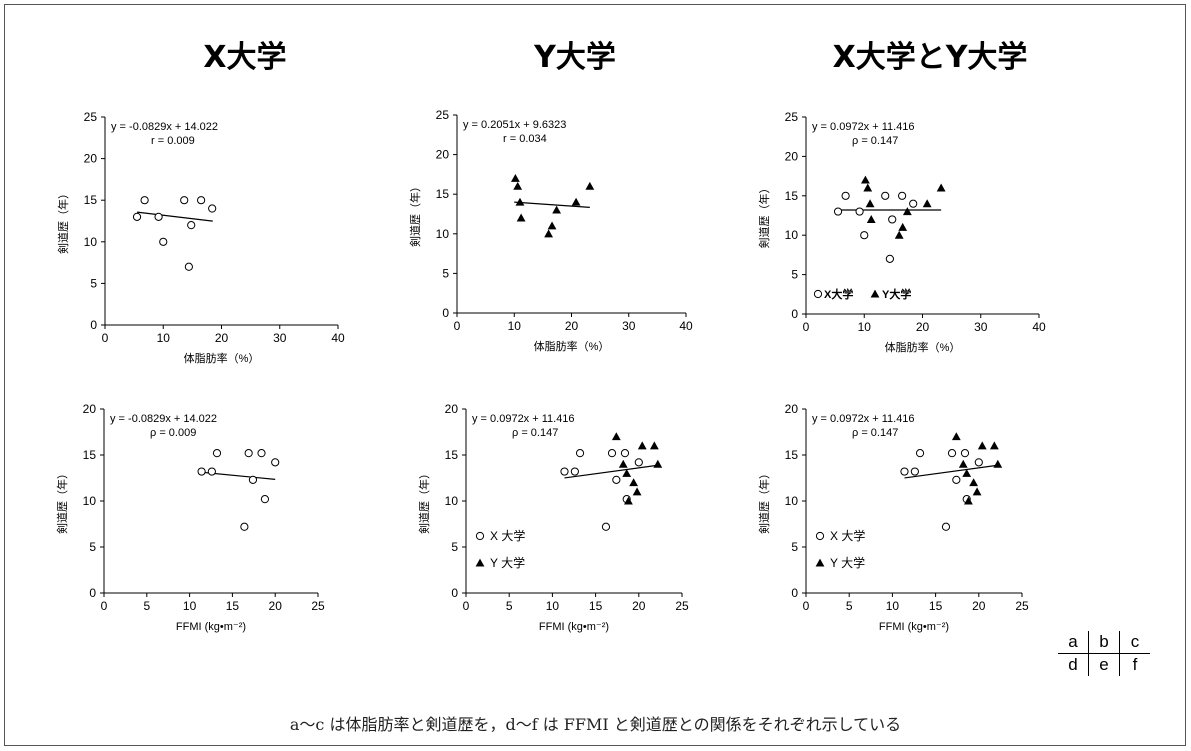  I want to click on x-axis-label: FFMI (kg•m⁻²), so click(574, 627).